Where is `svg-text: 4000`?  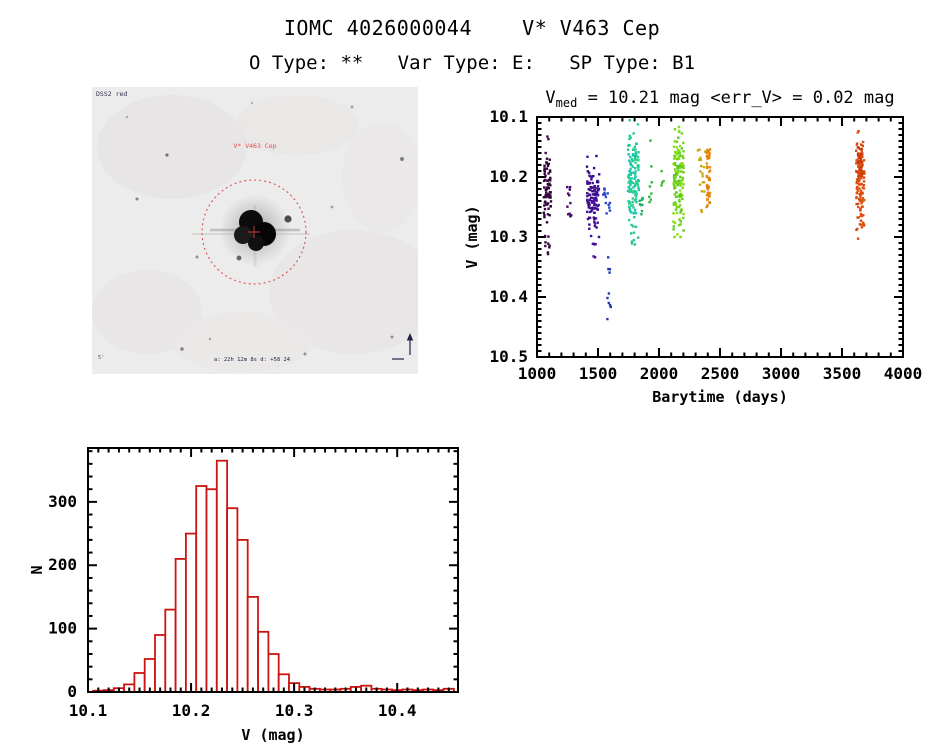 svg-text: 4000 is located at coordinates (903, 373).